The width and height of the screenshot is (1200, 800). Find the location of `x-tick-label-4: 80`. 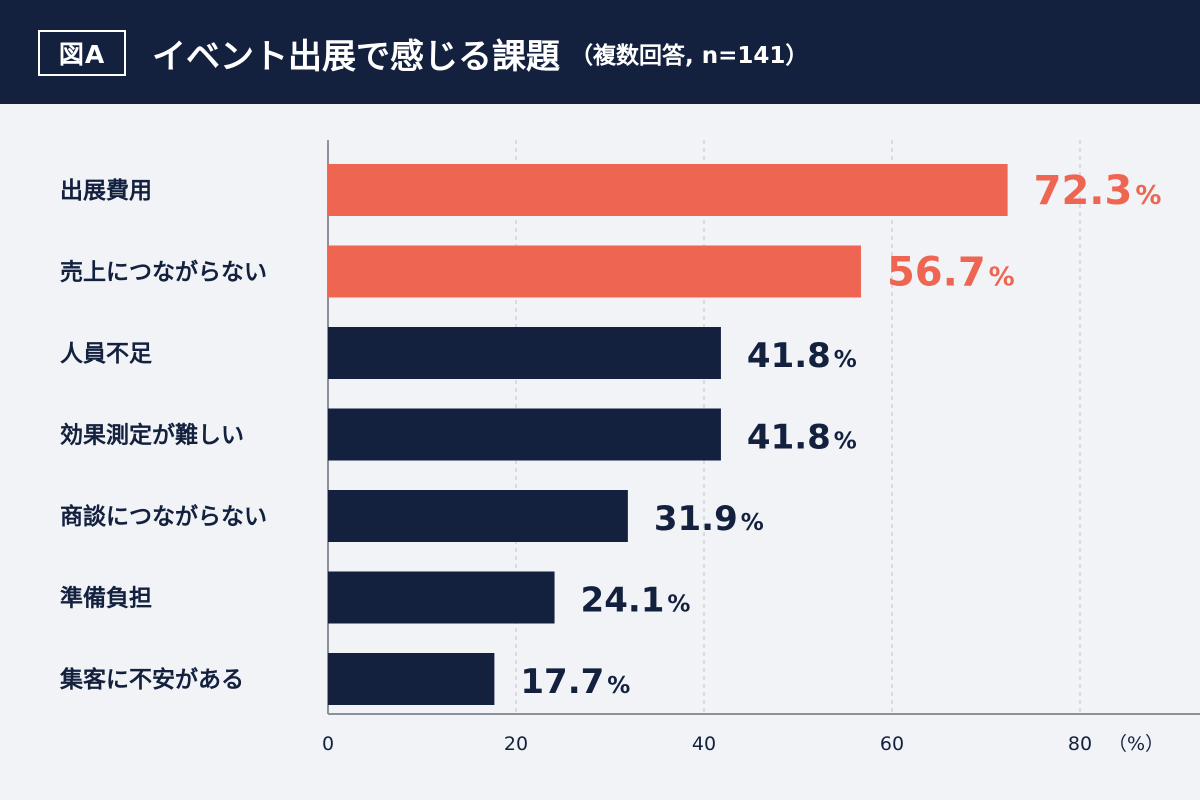

x-tick-label-4: 80 is located at coordinates (1080, 744).